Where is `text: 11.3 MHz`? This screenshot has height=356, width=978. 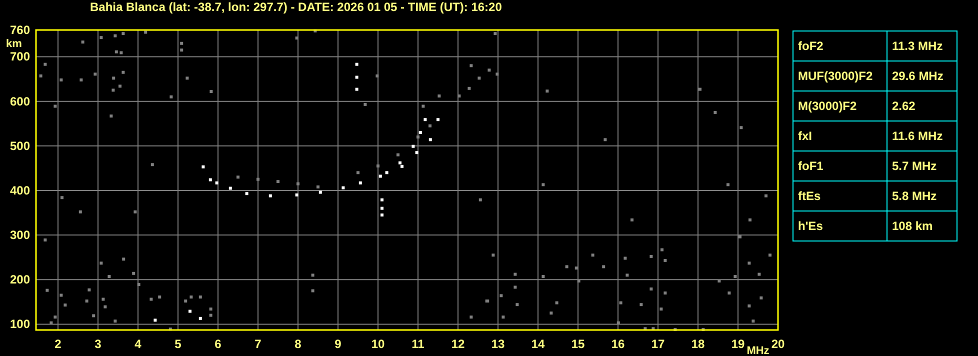
text: 11.3 MHz is located at coordinates (917, 46).